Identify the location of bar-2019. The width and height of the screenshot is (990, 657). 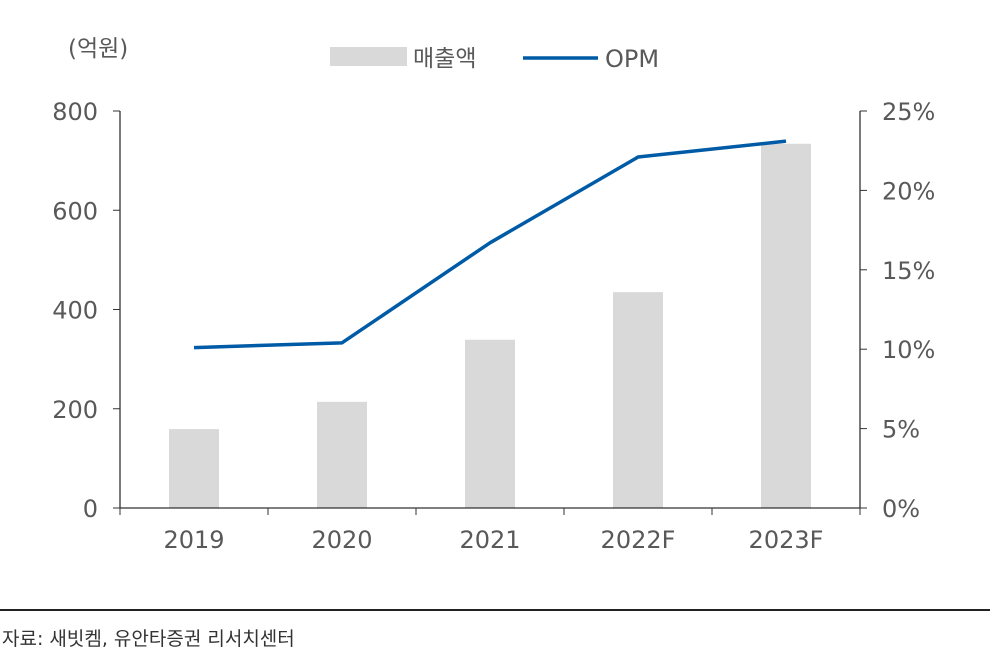
(194, 468).